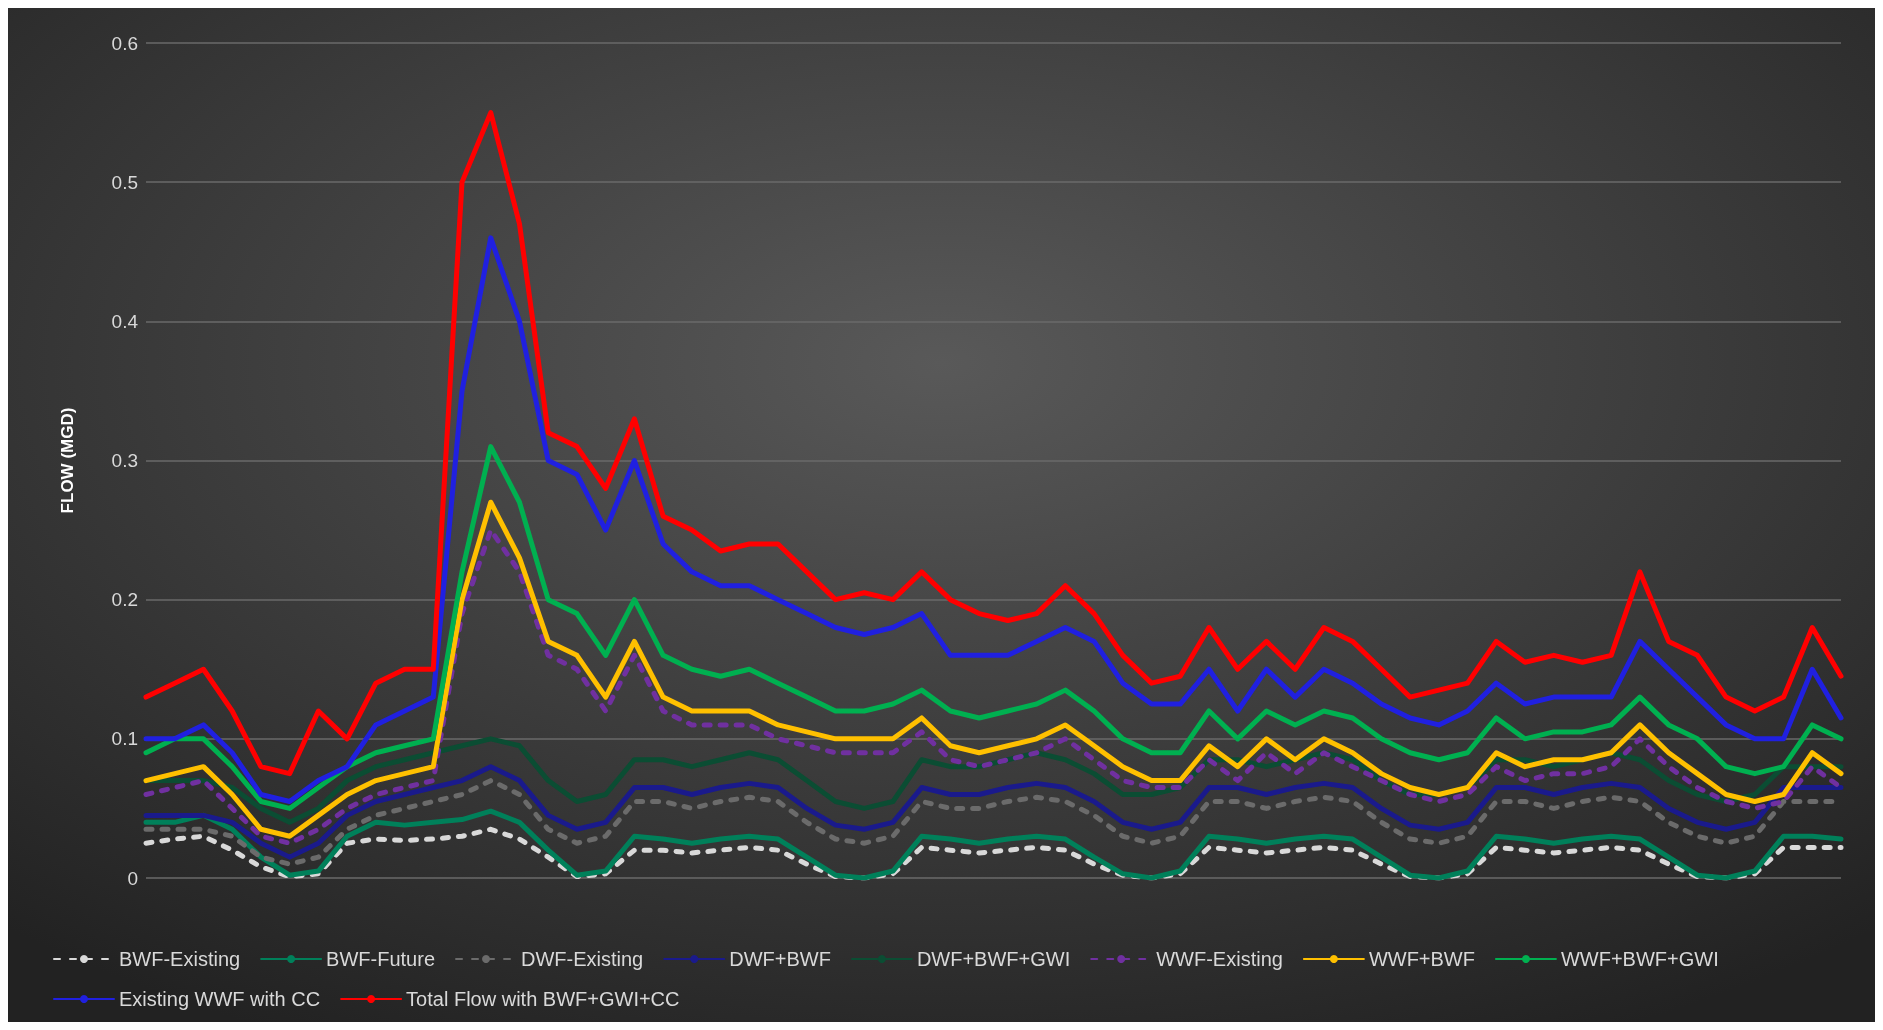  What do you see at coordinates (124, 460) in the screenshot?
I see `y-tick-label: 0.3` at bounding box center [124, 460].